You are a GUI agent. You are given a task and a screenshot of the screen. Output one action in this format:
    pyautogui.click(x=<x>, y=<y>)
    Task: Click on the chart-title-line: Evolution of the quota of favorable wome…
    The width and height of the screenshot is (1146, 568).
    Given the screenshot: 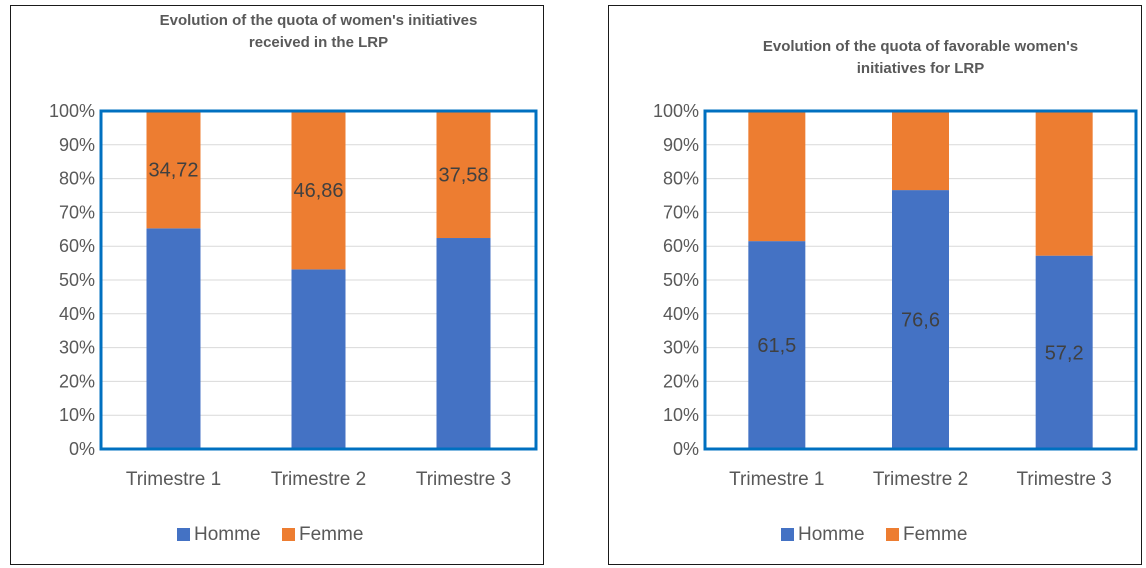 What is the action you would take?
    pyautogui.click(x=920, y=46)
    